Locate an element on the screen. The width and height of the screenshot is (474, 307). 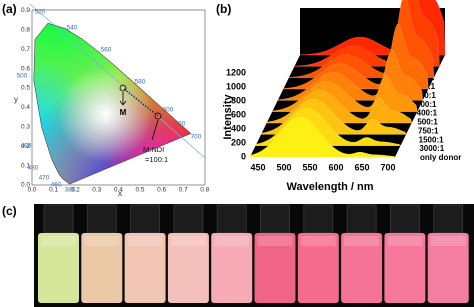
wavelength-label: 540 is located at coordinates (72, 28).